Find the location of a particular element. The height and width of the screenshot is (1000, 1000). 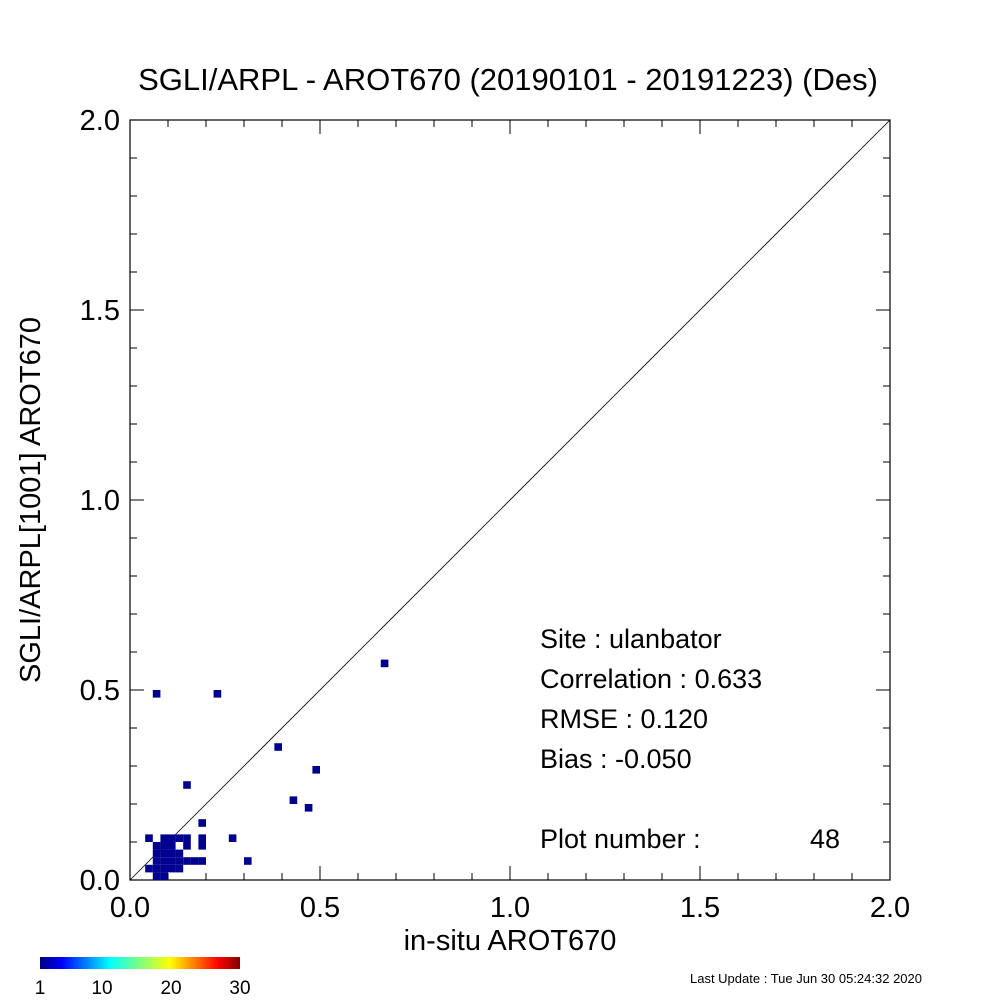

y-axis-label: SGLI/ARPL[1001] AROT670 is located at coordinates (31, 500).